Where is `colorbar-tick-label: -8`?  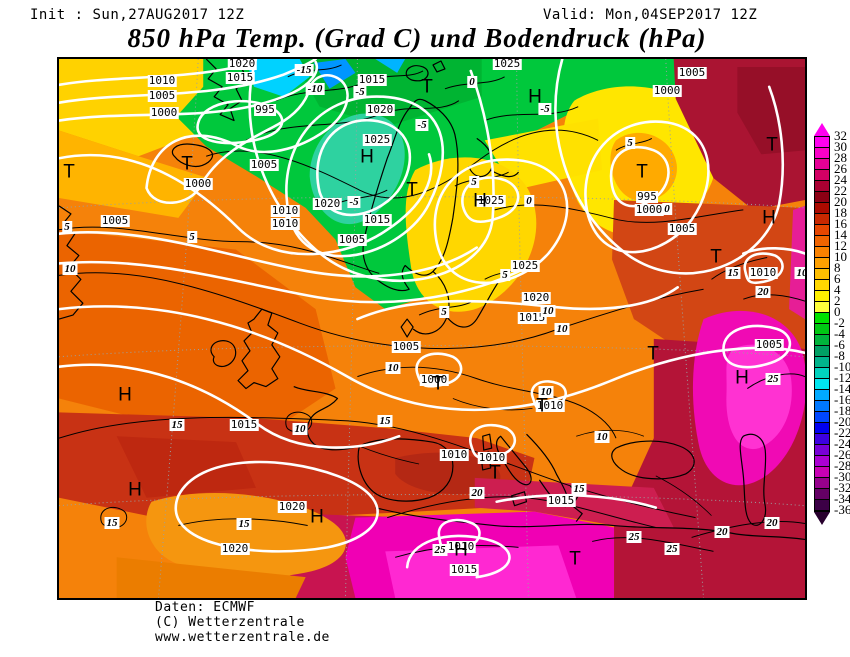 colorbar-tick-label: -8 is located at coordinates (839, 355).